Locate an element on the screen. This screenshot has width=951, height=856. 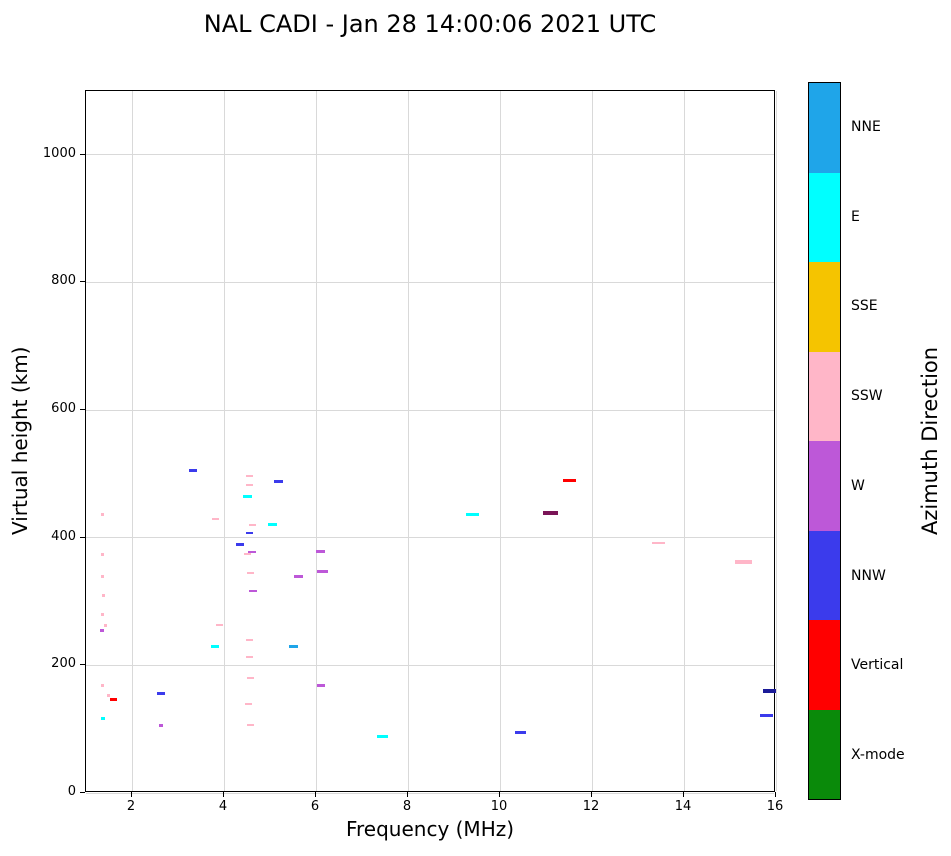
y-tick-label: 800 is located at coordinates (63, 281).